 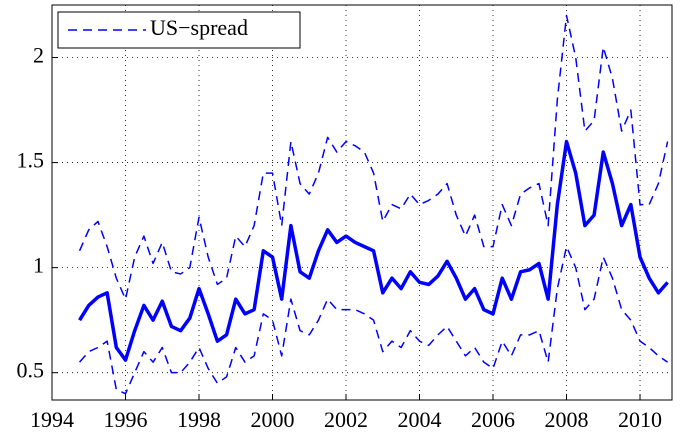 What do you see at coordinates (38, 55) in the screenshot?
I see `y-tick-label: 2` at bounding box center [38, 55].